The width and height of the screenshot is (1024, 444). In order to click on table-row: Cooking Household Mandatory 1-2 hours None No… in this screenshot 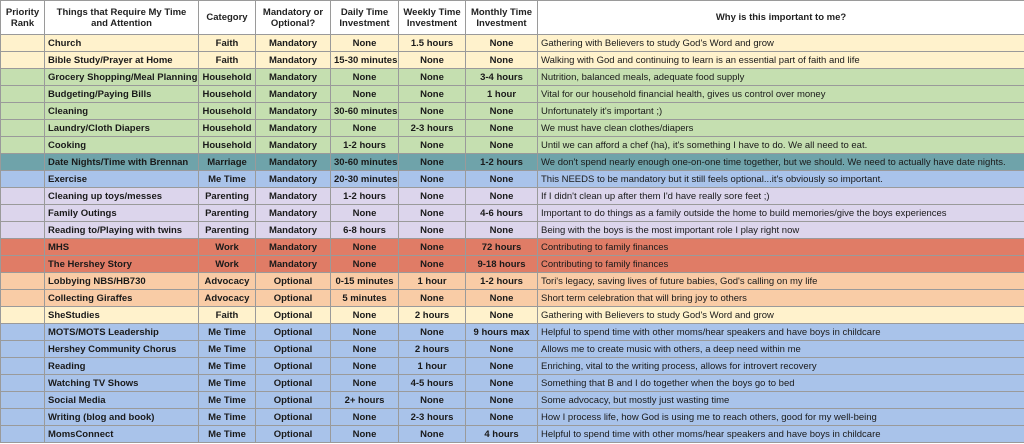, I will do `click(512, 145)`.